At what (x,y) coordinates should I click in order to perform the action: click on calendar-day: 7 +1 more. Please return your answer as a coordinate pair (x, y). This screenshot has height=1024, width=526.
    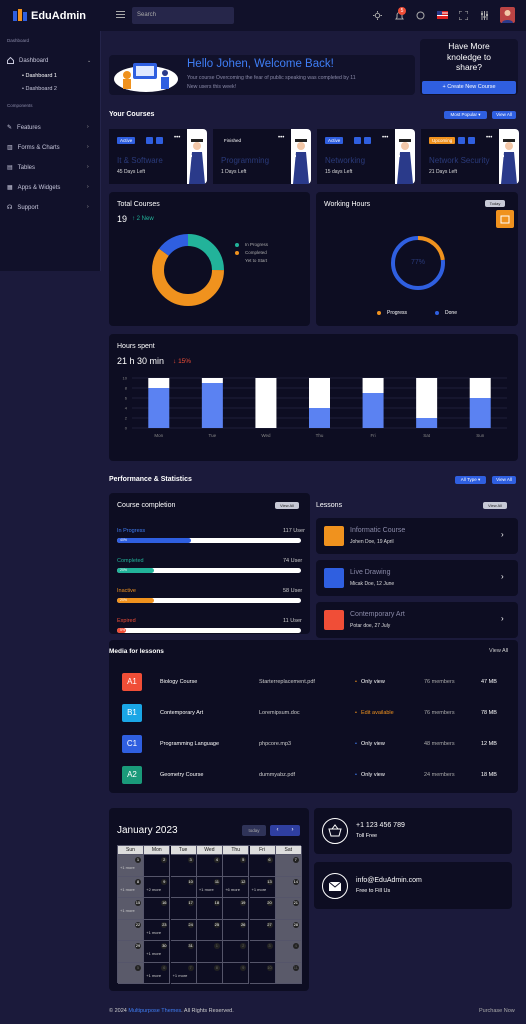
    Looking at the image, I should click on (183, 973).